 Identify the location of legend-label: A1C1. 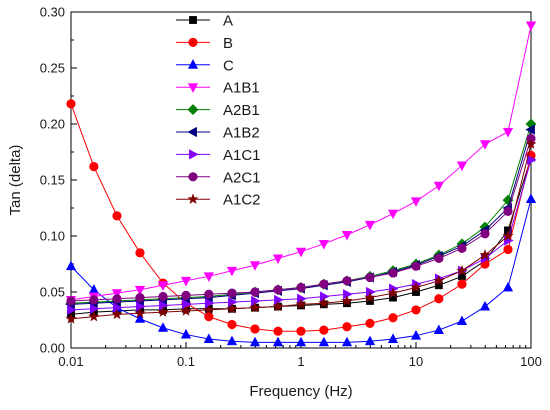
(242, 155).